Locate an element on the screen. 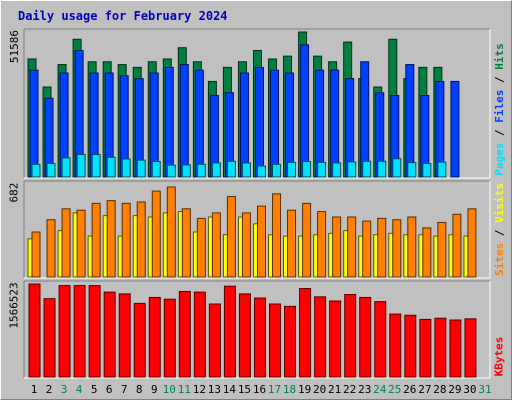  day-label: 2 is located at coordinates (49, 389).